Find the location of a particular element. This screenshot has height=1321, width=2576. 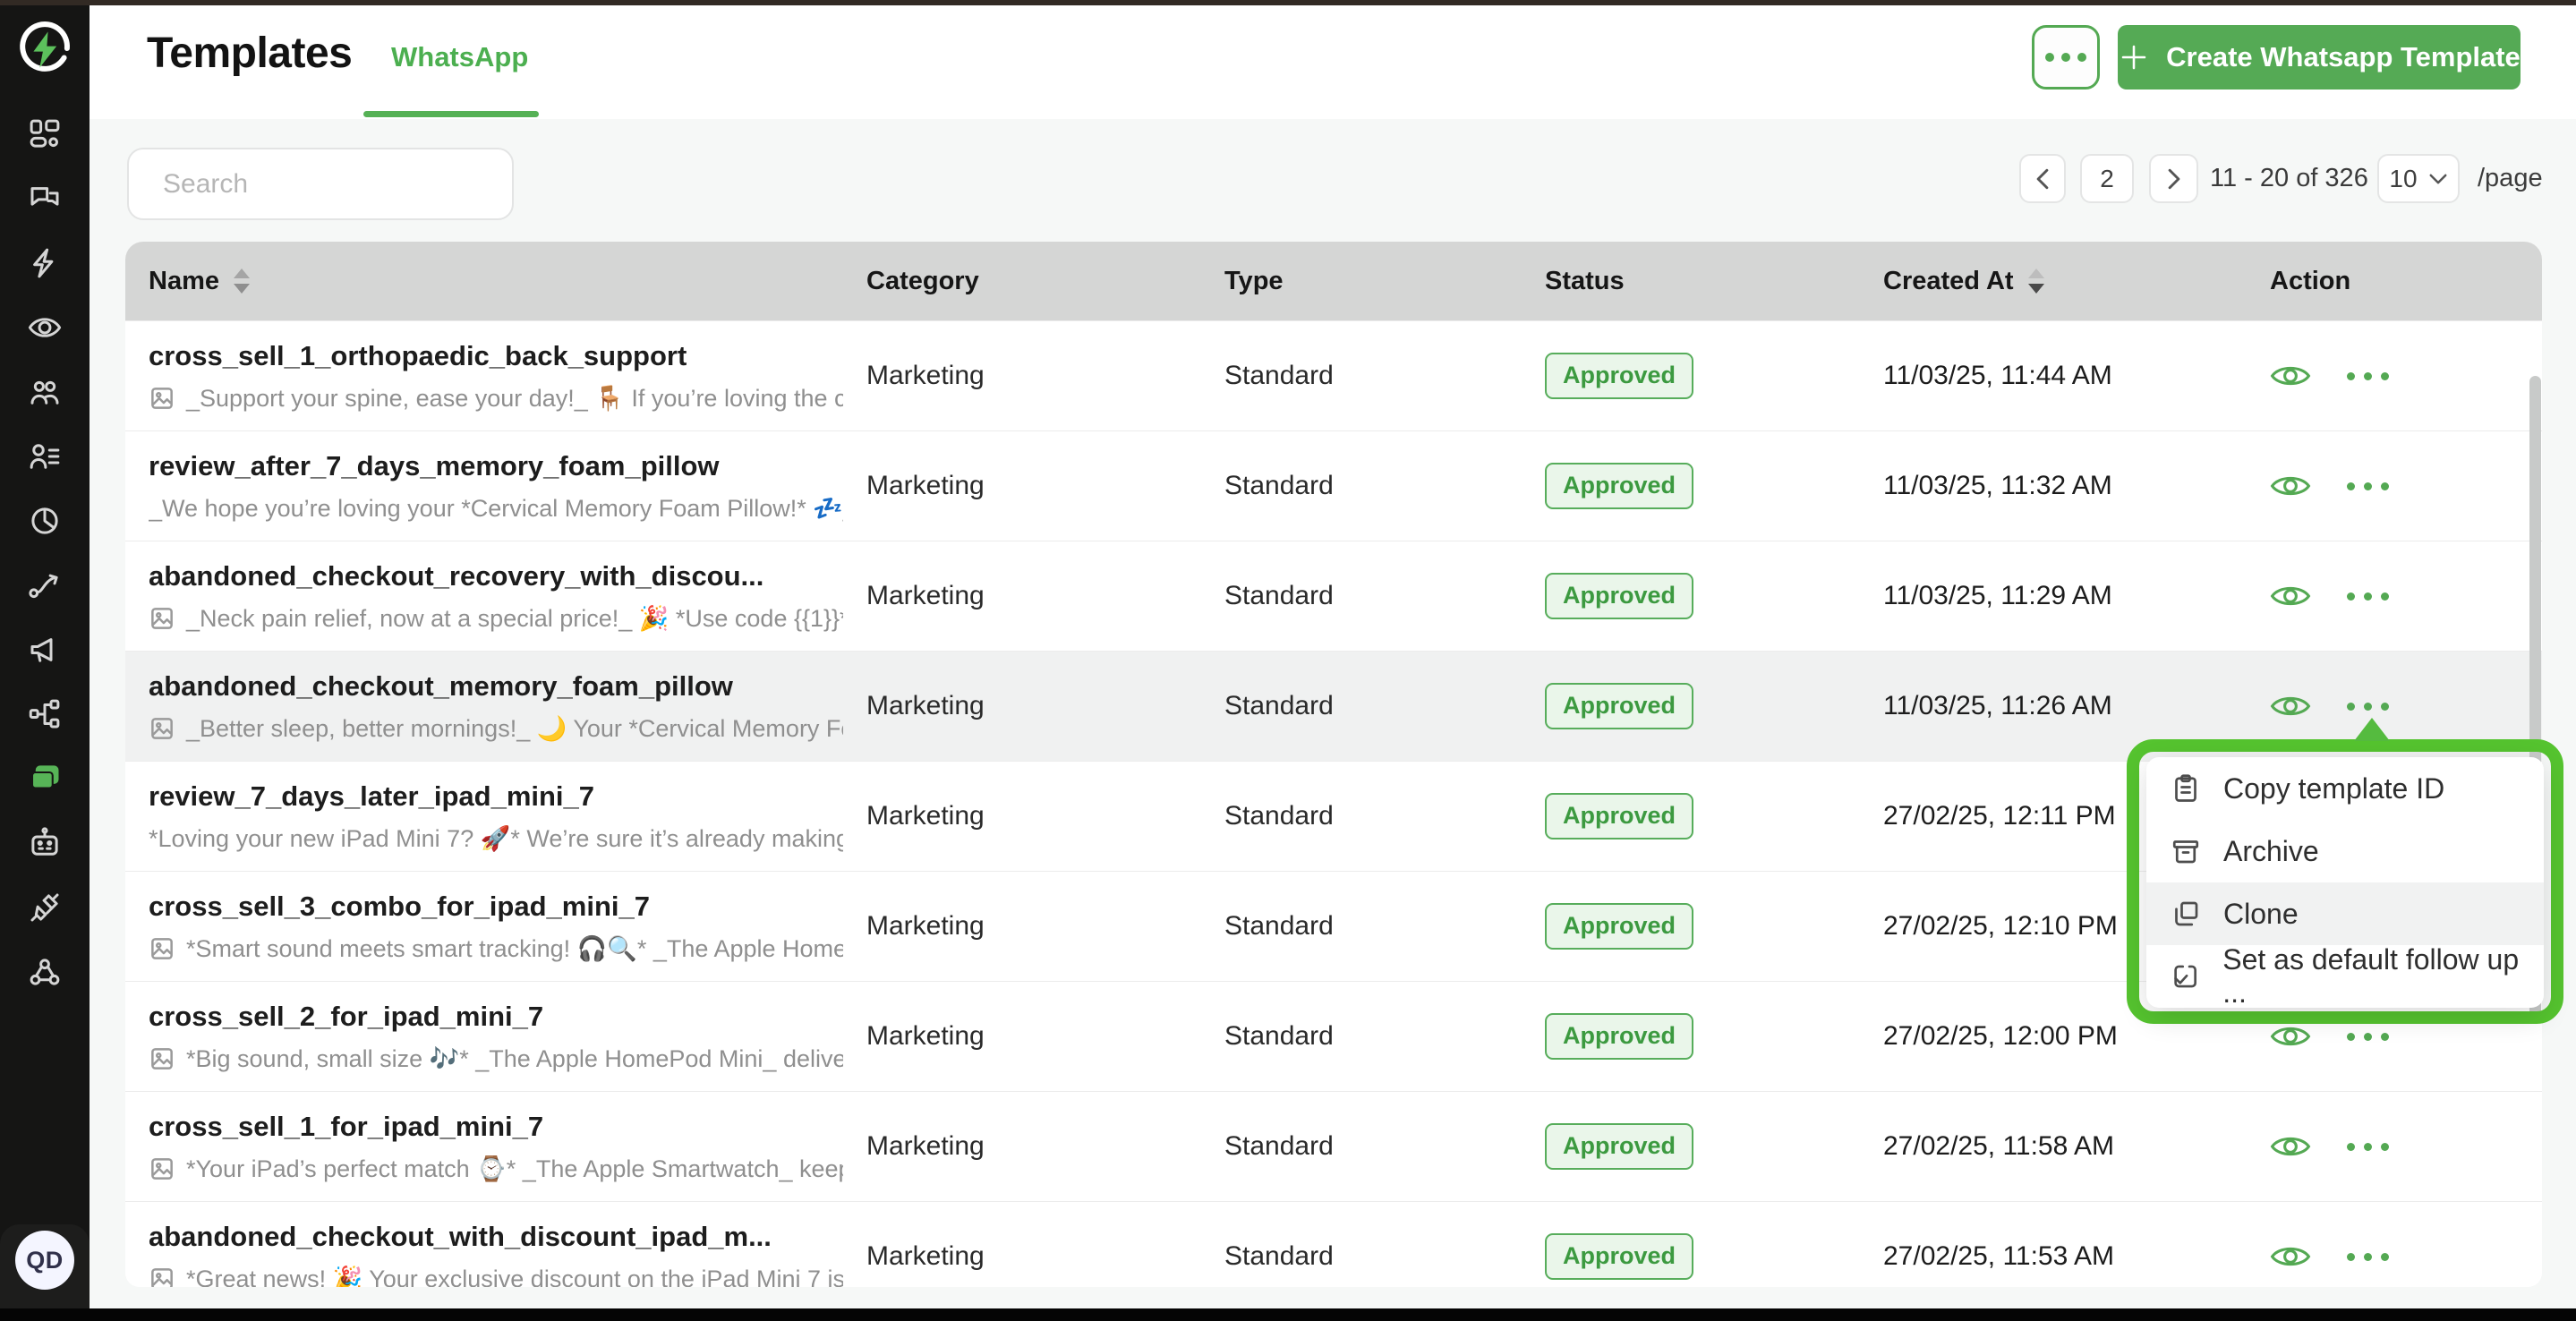

sidebar: QD is located at coordinates (45, 660).